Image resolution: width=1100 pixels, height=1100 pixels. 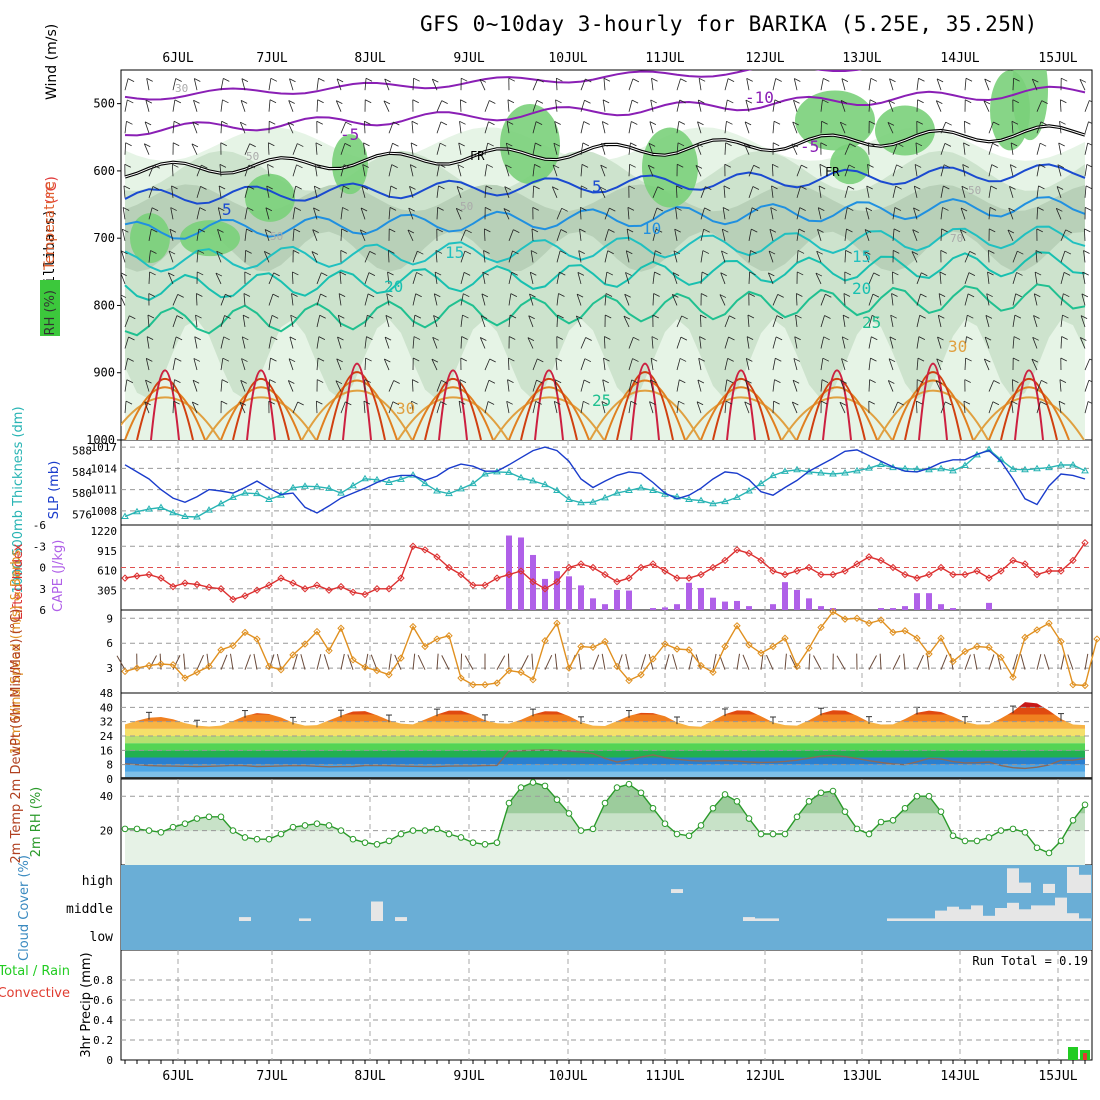 What do you see at coordinates (39, 525) in the screenshot?
I see `li-tick-label: -6` at bounding box center [39, 525].